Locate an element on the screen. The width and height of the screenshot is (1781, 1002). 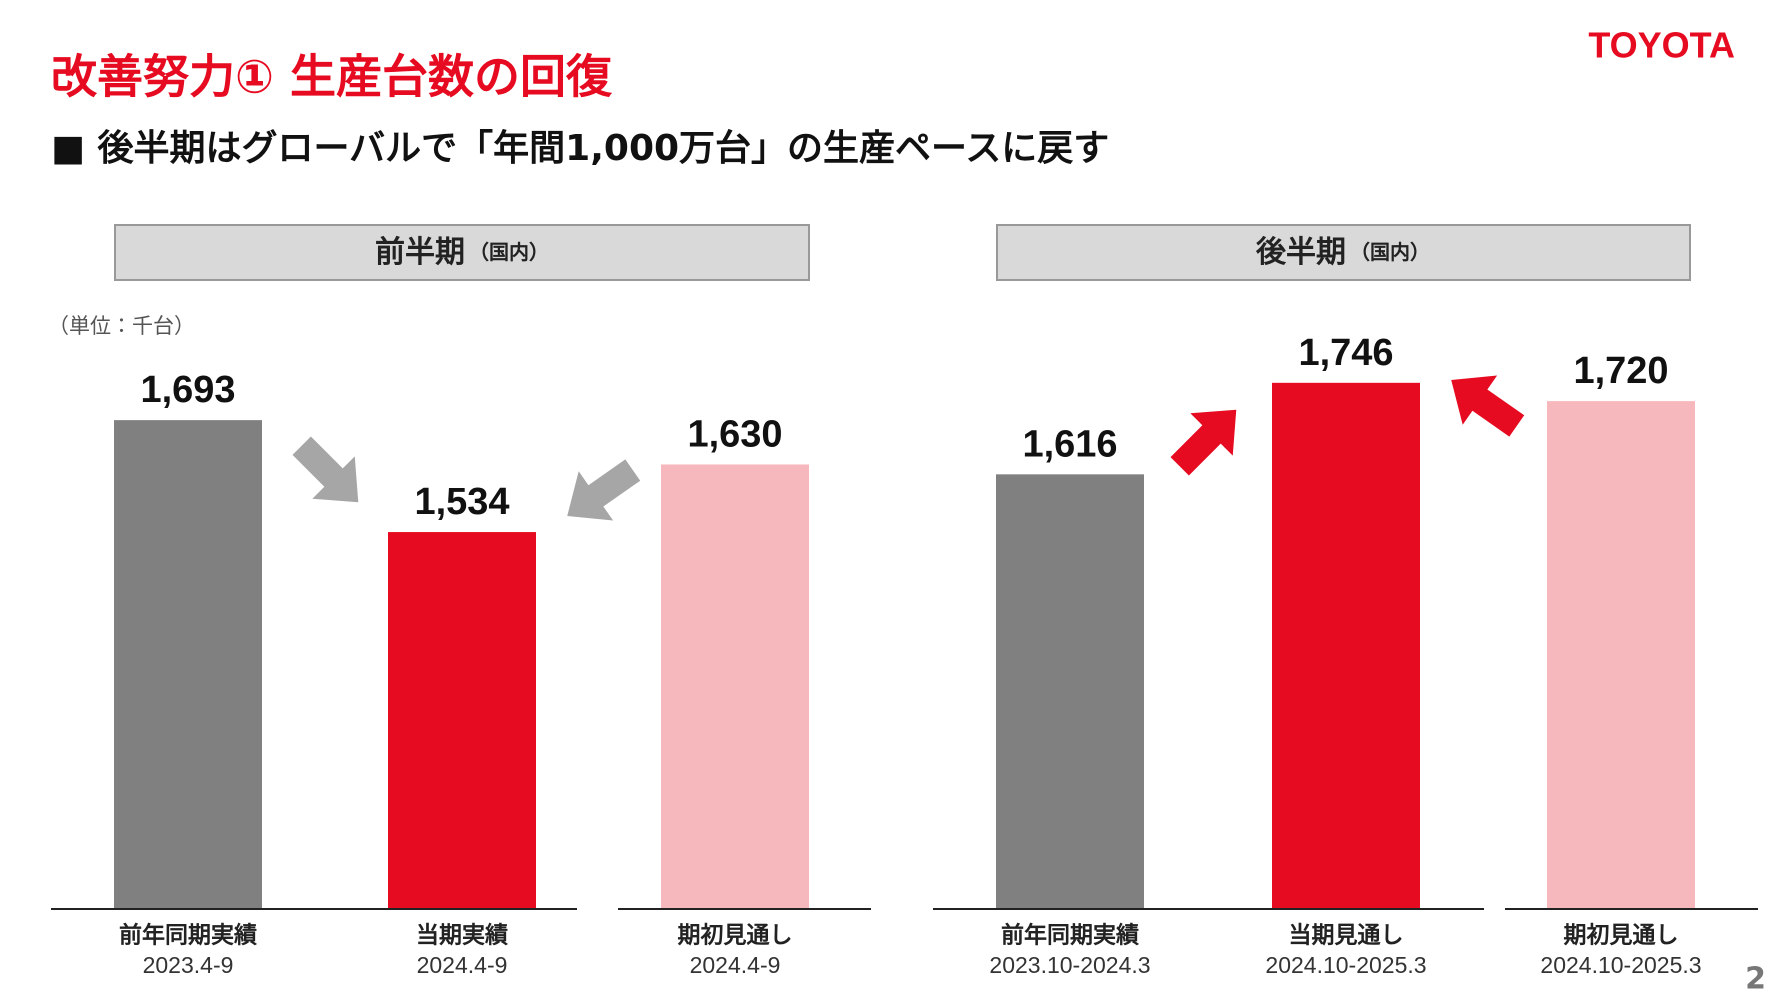
period-label: 2023.10-2024.3 is located at coordinates (1069, 965).